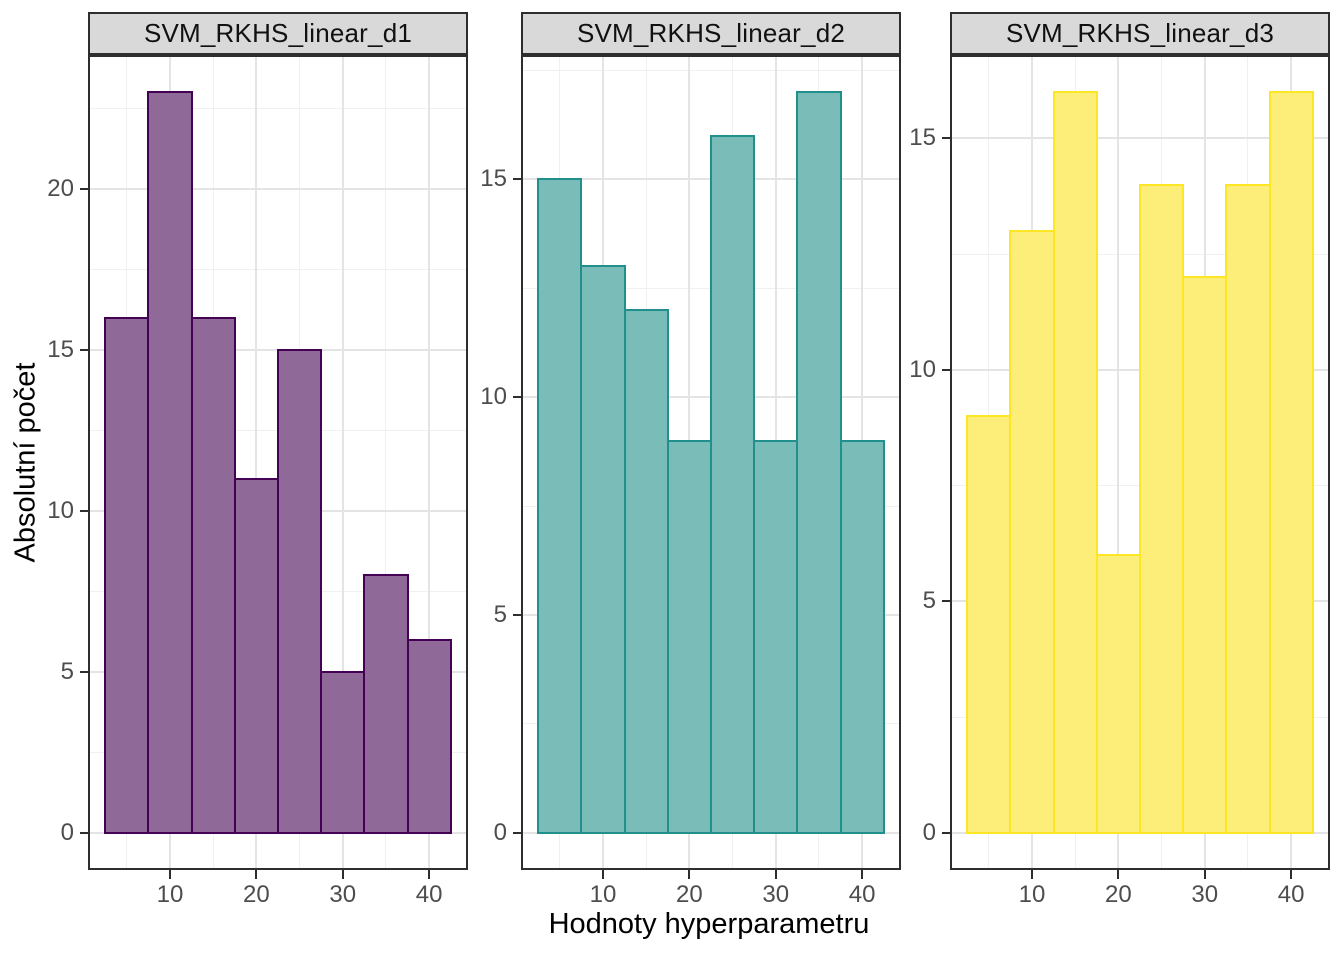  Describe the element at coordinates (53, 462) in the screenshot. I see `y-axis-d1: 0 5 10 15 20` at that location.